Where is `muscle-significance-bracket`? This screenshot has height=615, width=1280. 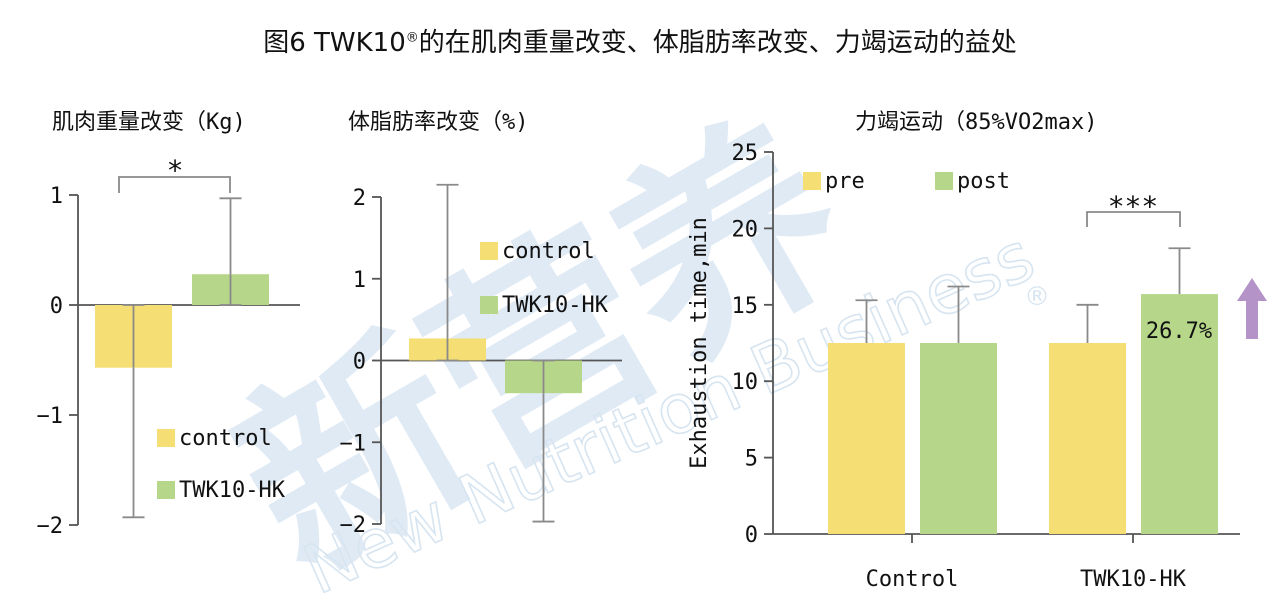 muscle-significance-bracket is located at coordinates (174, 184).